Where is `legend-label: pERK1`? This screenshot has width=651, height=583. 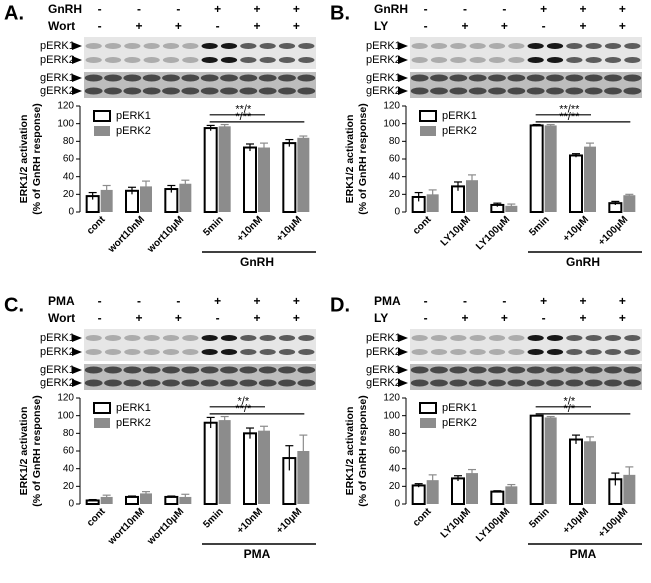 legend-label: pERK1 is located at coordinates (459, 408).